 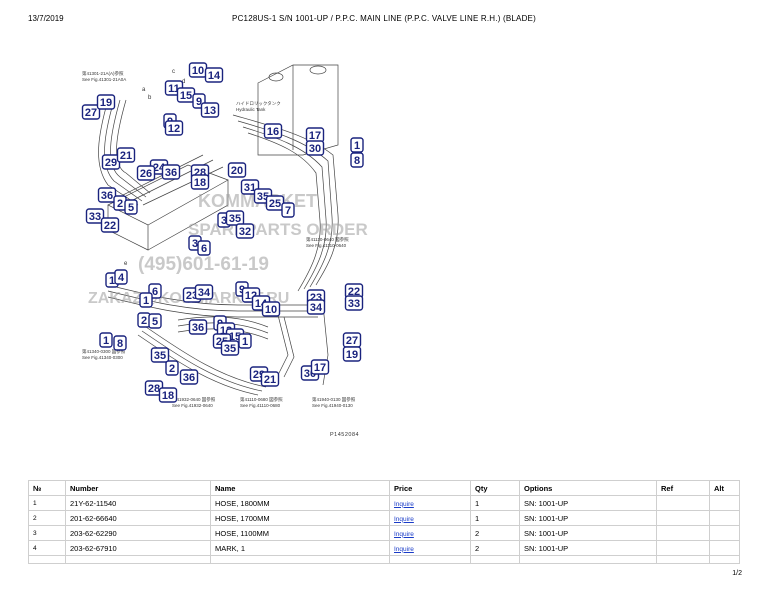 What do you see at coordinates (320, 367) in the screenshot?
I see `callout-17: 17` at bounding box center [320, 367].